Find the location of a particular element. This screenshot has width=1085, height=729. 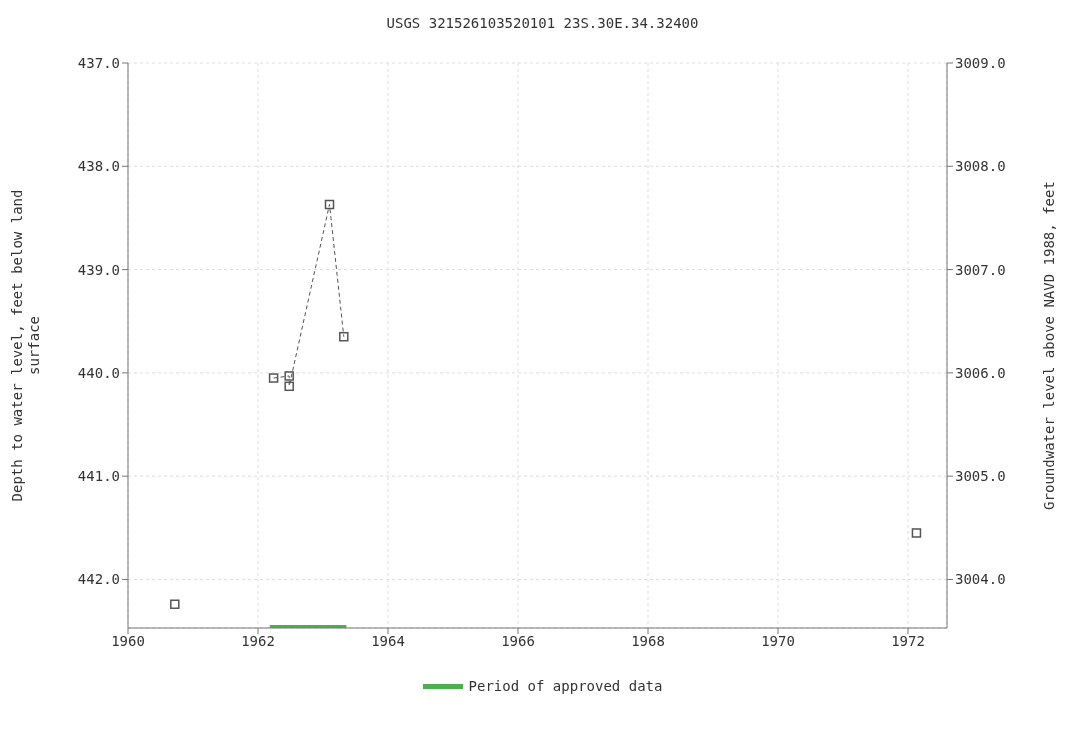

x-tick-label: 1968 is located at coordinates (648, 640).